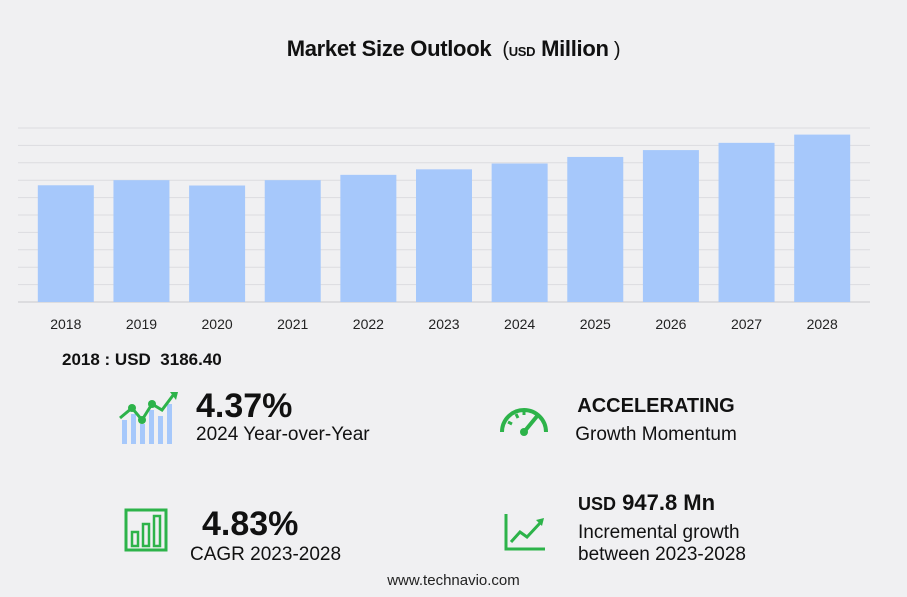 The height and width of the screenshot is (597, 907). What do you see at coordinates (662, 554) in the screenshot?
I see `incremental-label-line2: between 2023-2028` at bounding box center [662, 554].